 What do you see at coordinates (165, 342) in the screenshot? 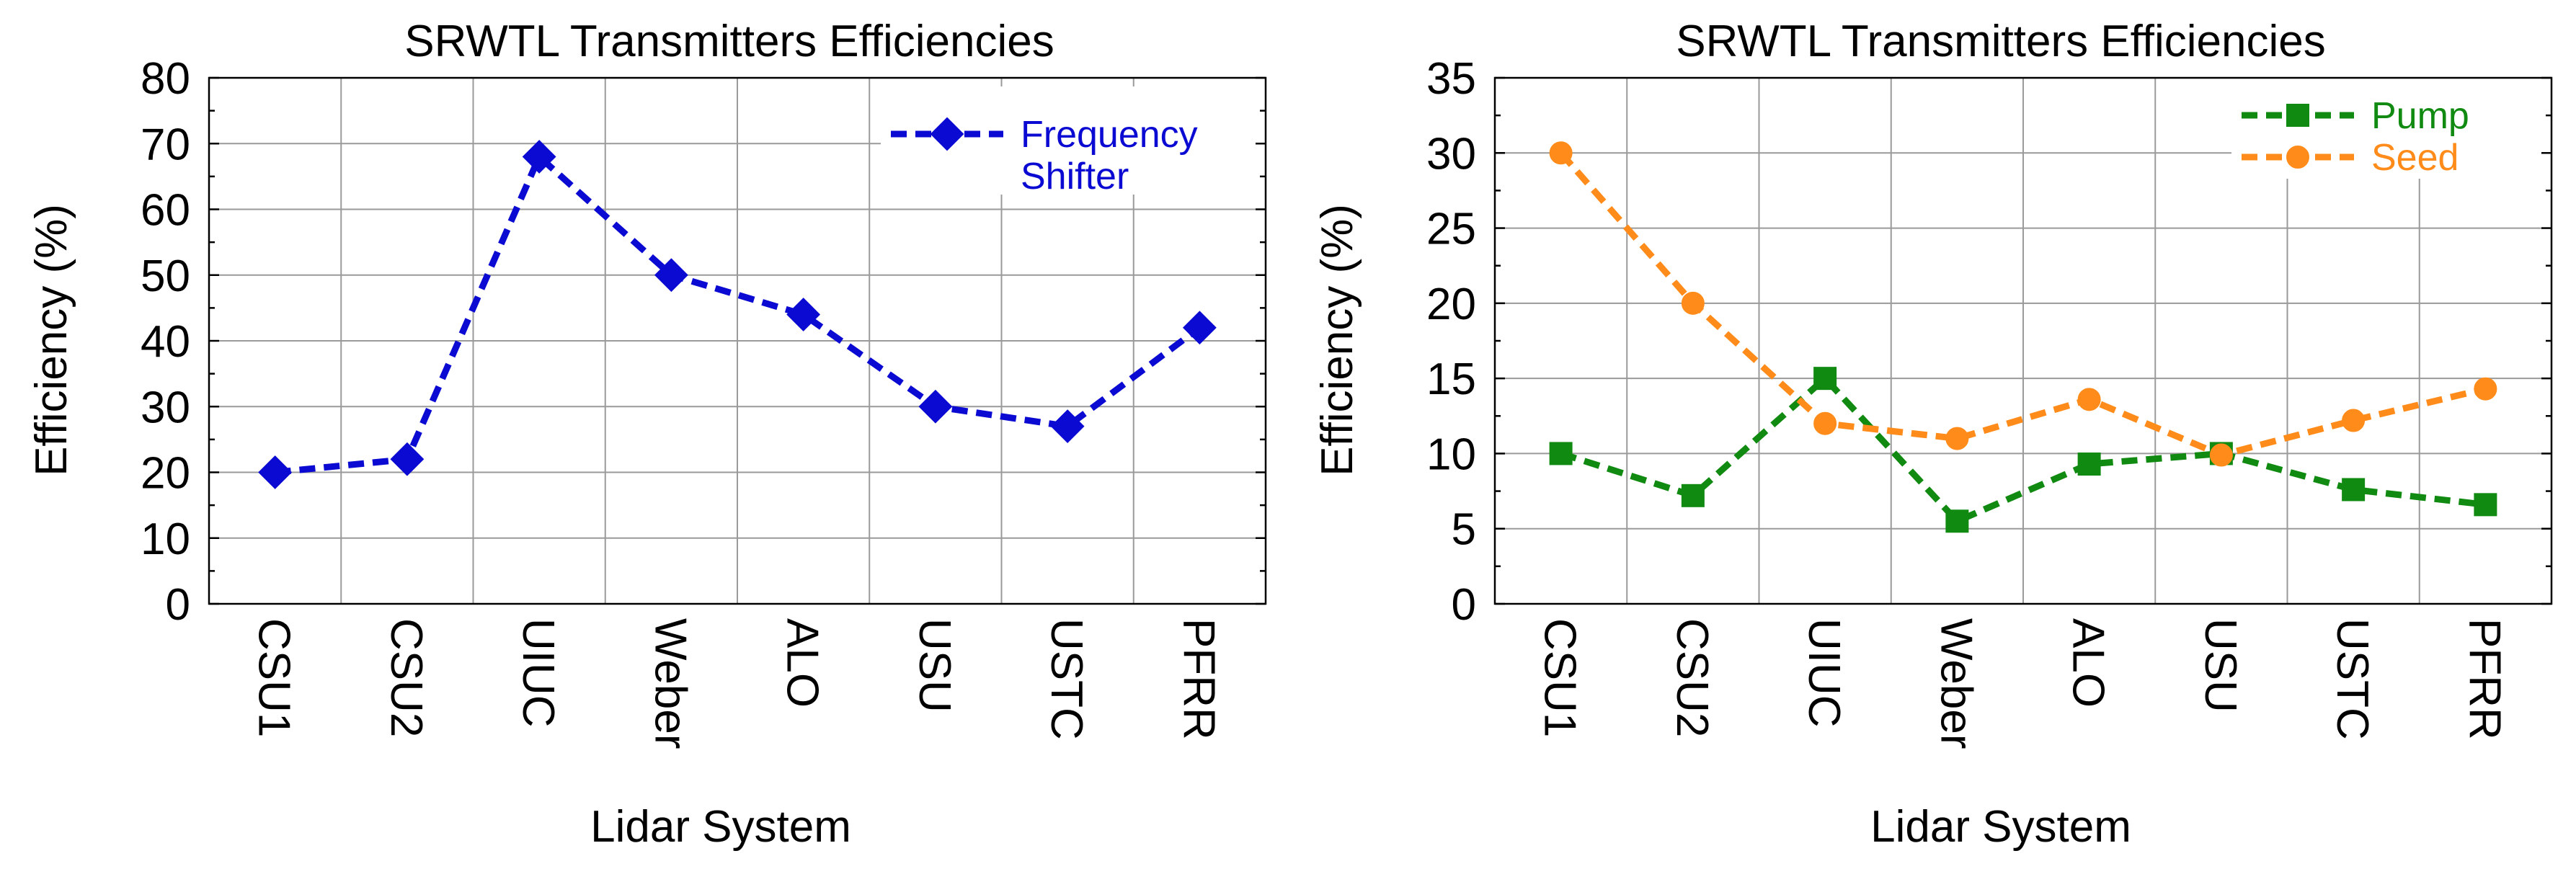
I see `y-tick-label: 40` at bounding box center [165, 342].